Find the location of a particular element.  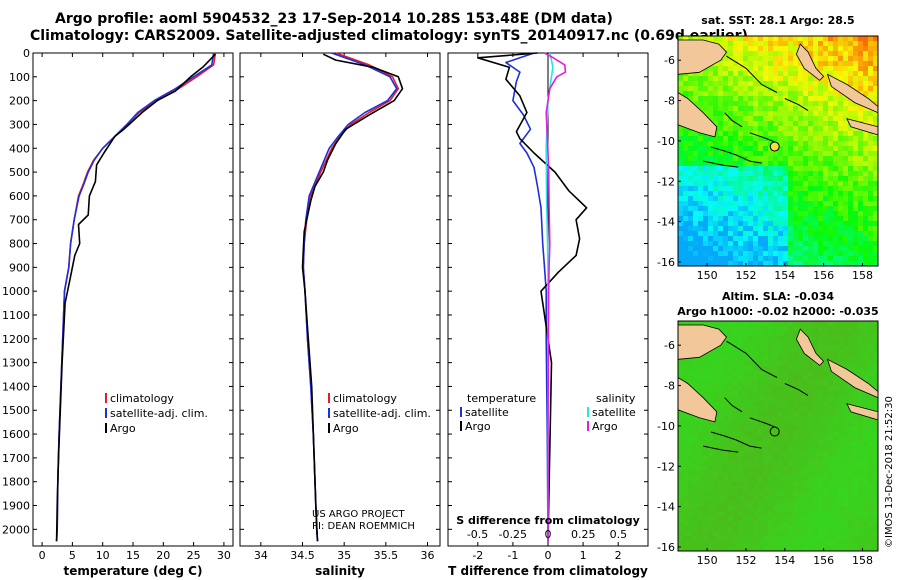

sst_map-frame is located at coordinates (778, 151).